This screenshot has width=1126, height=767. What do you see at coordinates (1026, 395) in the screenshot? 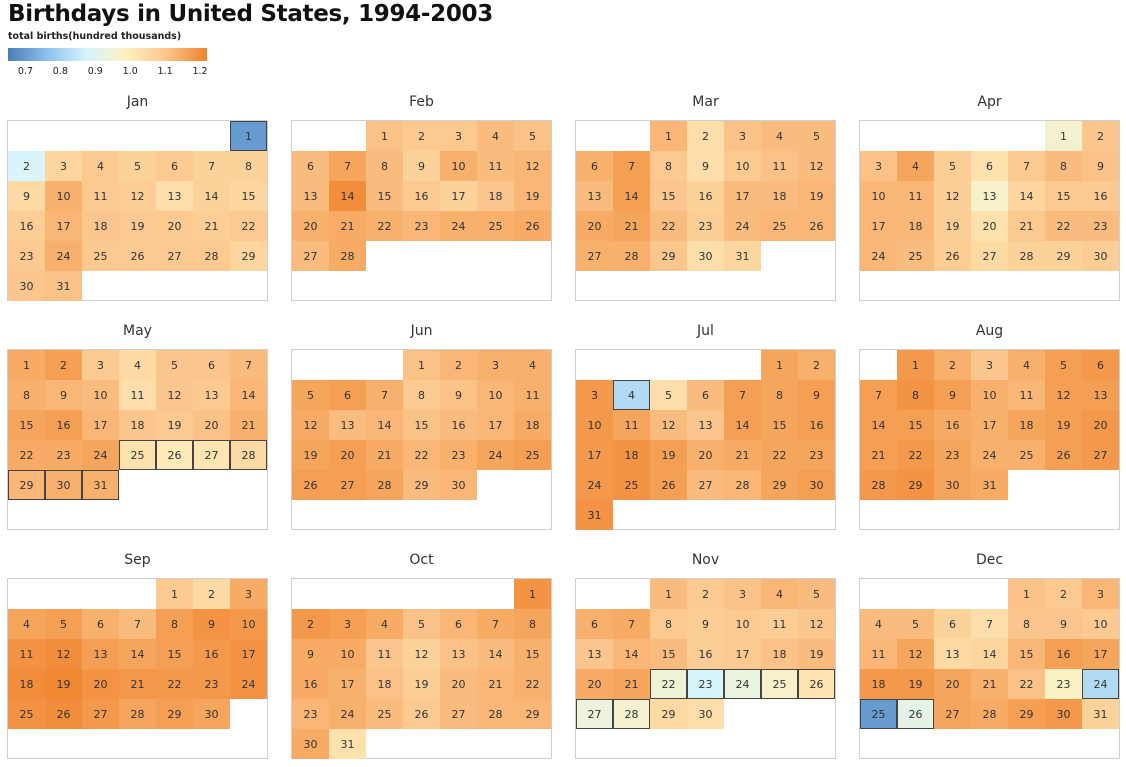
I see `day-cell: 11` at bounding box center [1026, 395].